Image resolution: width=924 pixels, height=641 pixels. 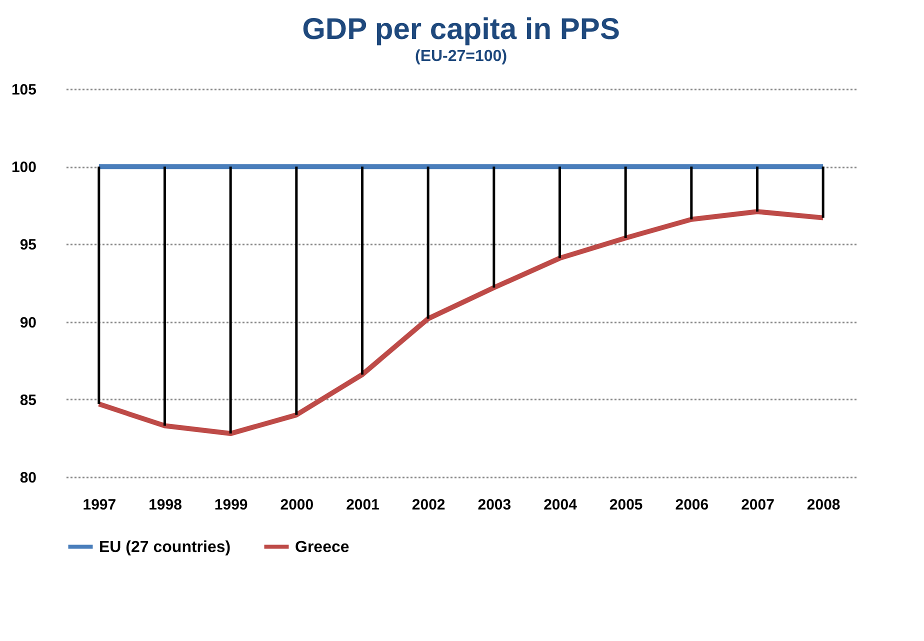 I want to click on x-tick-label: 1999, so click(x=231, y=505).